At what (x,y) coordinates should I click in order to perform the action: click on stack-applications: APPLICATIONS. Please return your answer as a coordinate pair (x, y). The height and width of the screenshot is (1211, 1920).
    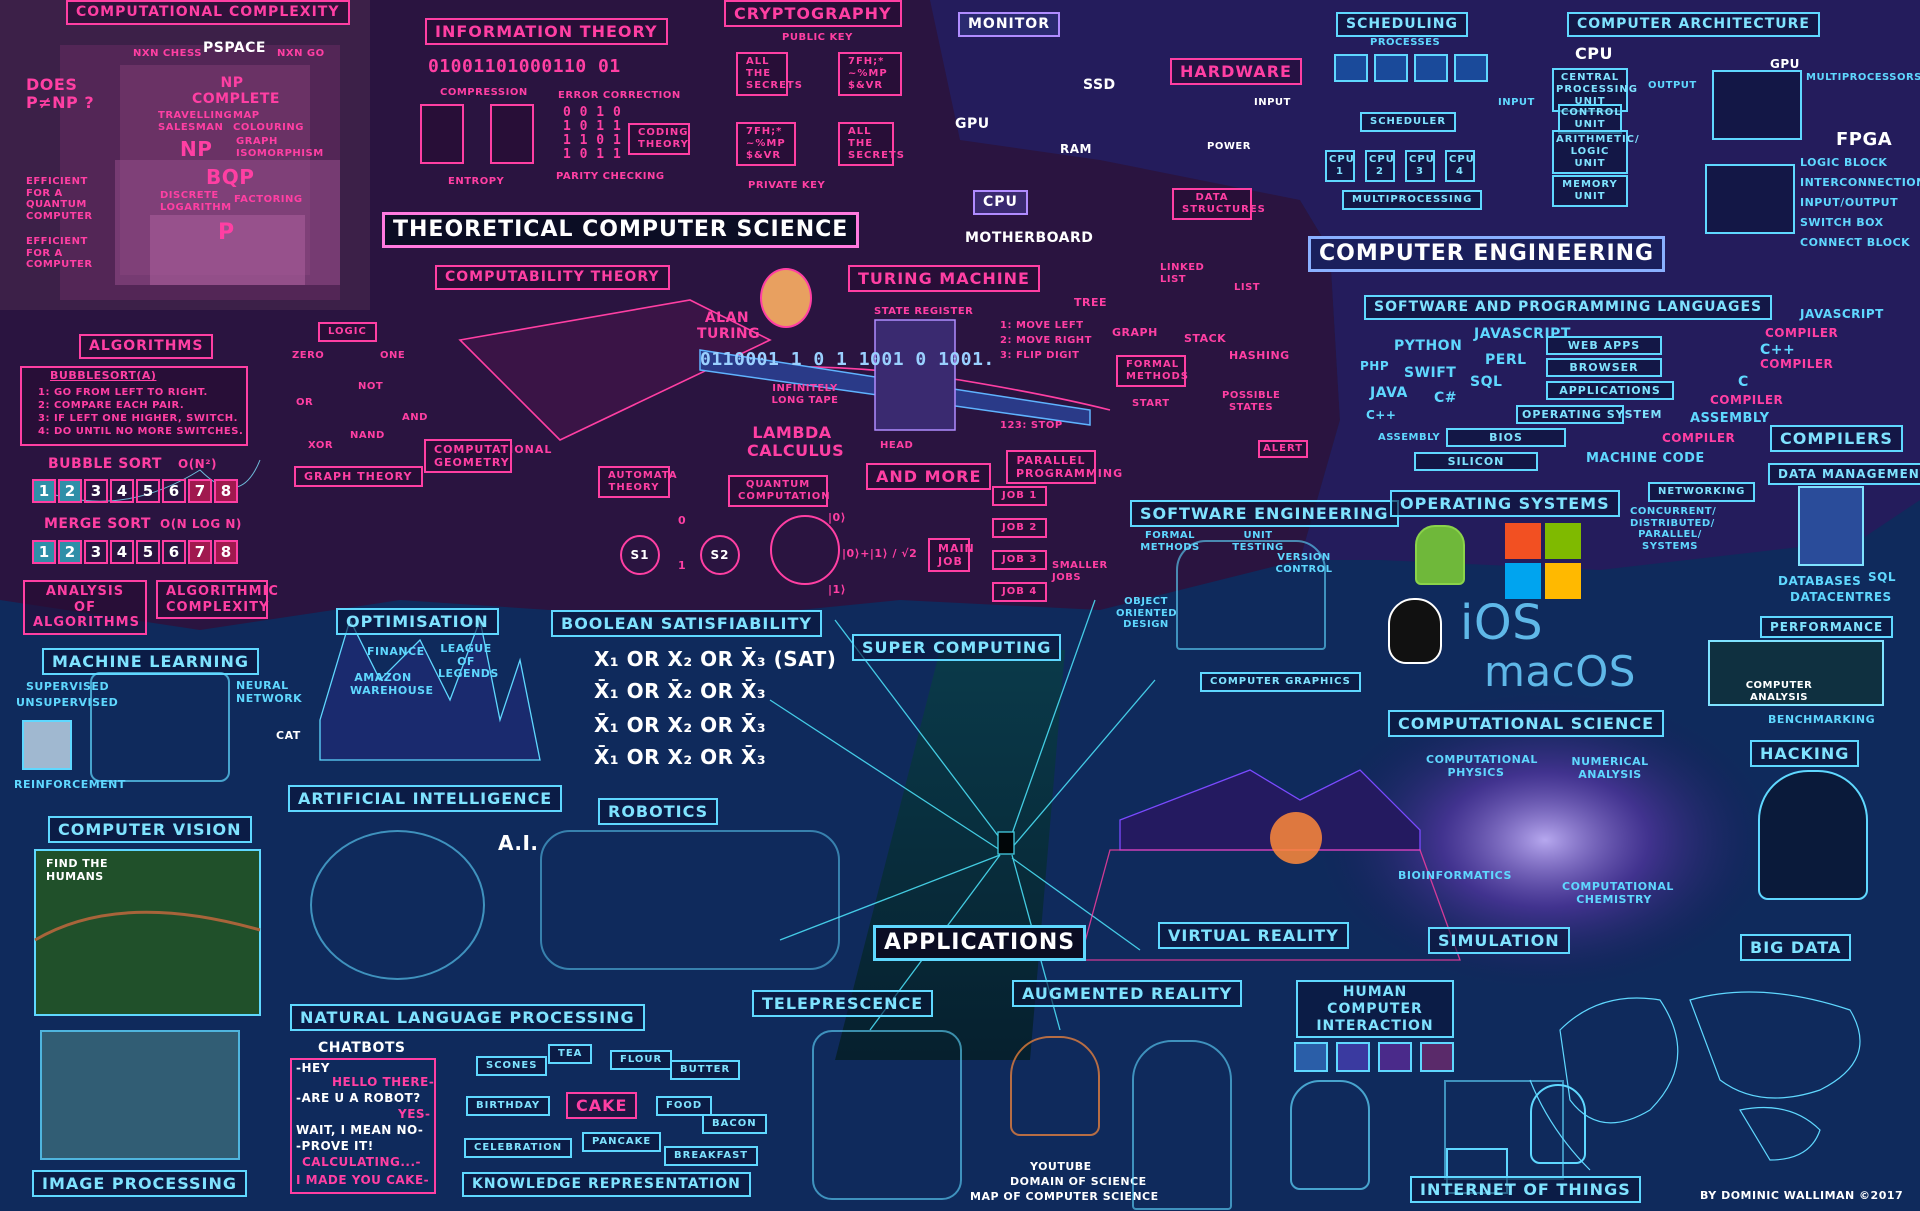
    Looking at the image, I should click on (1610, 391).